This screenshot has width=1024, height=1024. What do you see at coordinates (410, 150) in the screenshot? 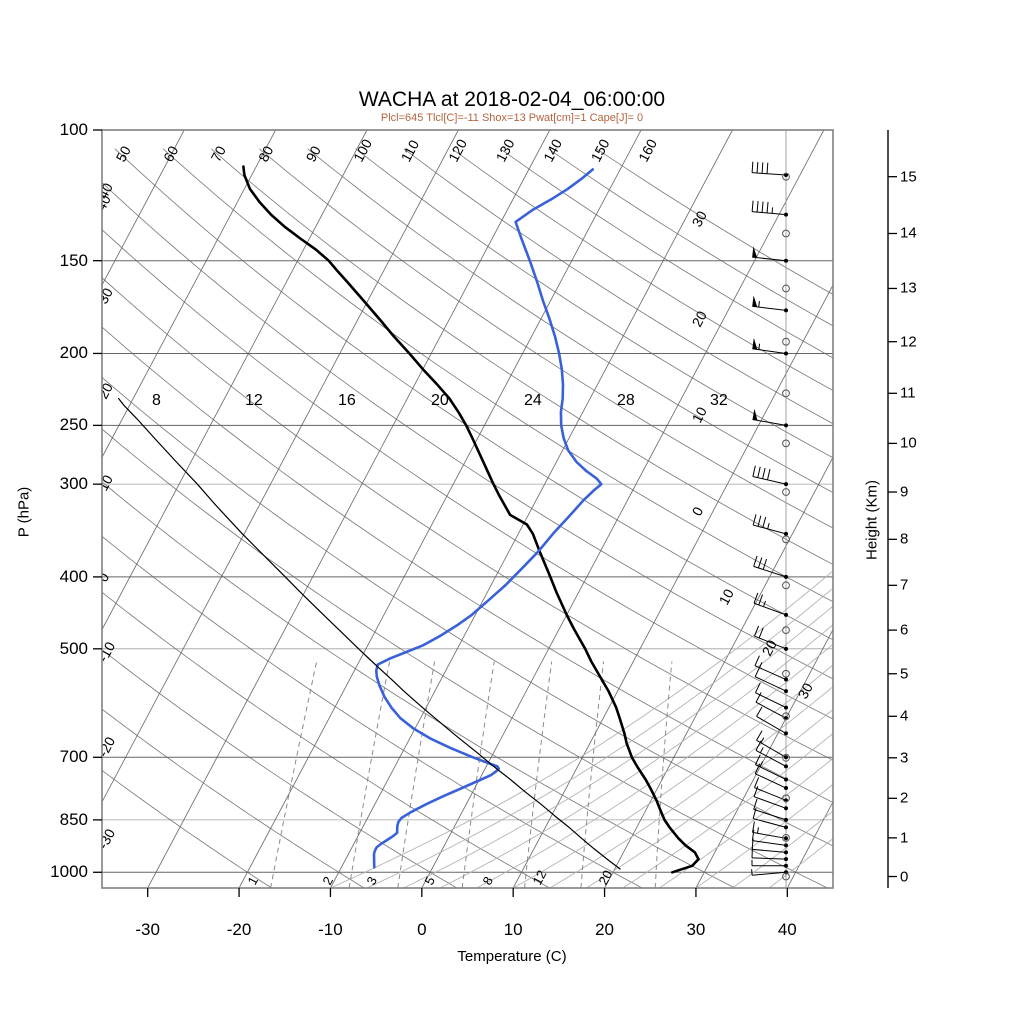
I see `svg-text: 110` at bounding box center [410, 150].